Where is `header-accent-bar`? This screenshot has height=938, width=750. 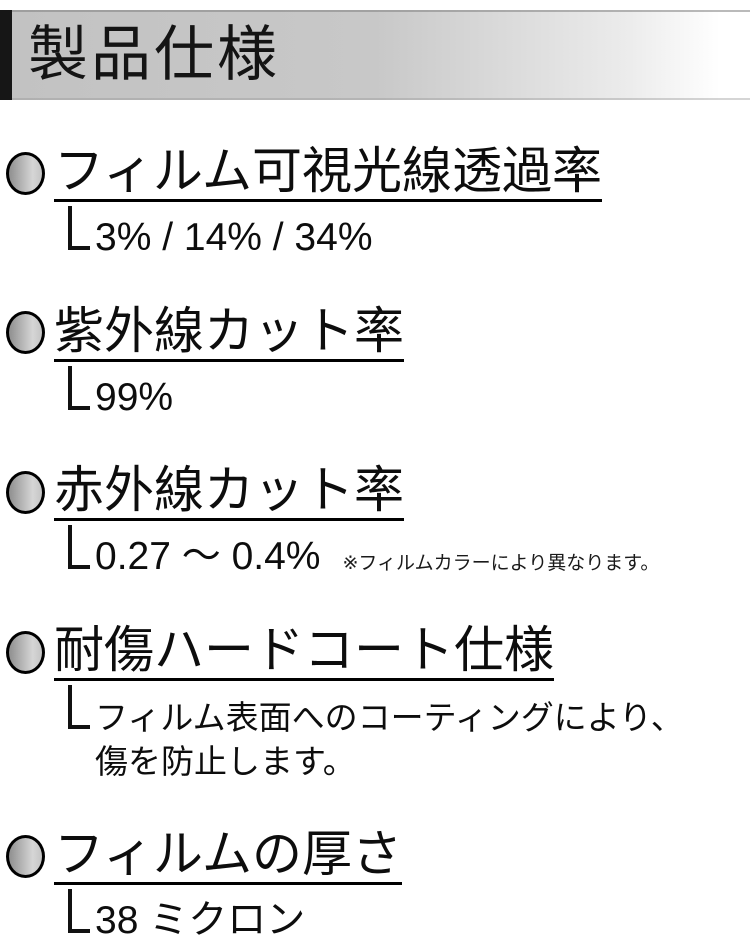 header-accent-bar is located at coordinates (6, 55).